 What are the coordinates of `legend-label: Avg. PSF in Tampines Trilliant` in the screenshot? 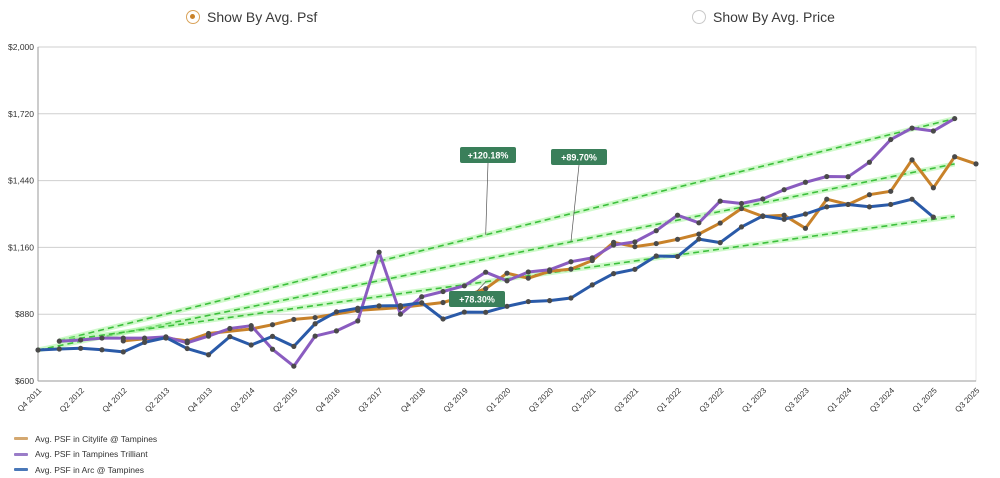 It's located at (91, 454).